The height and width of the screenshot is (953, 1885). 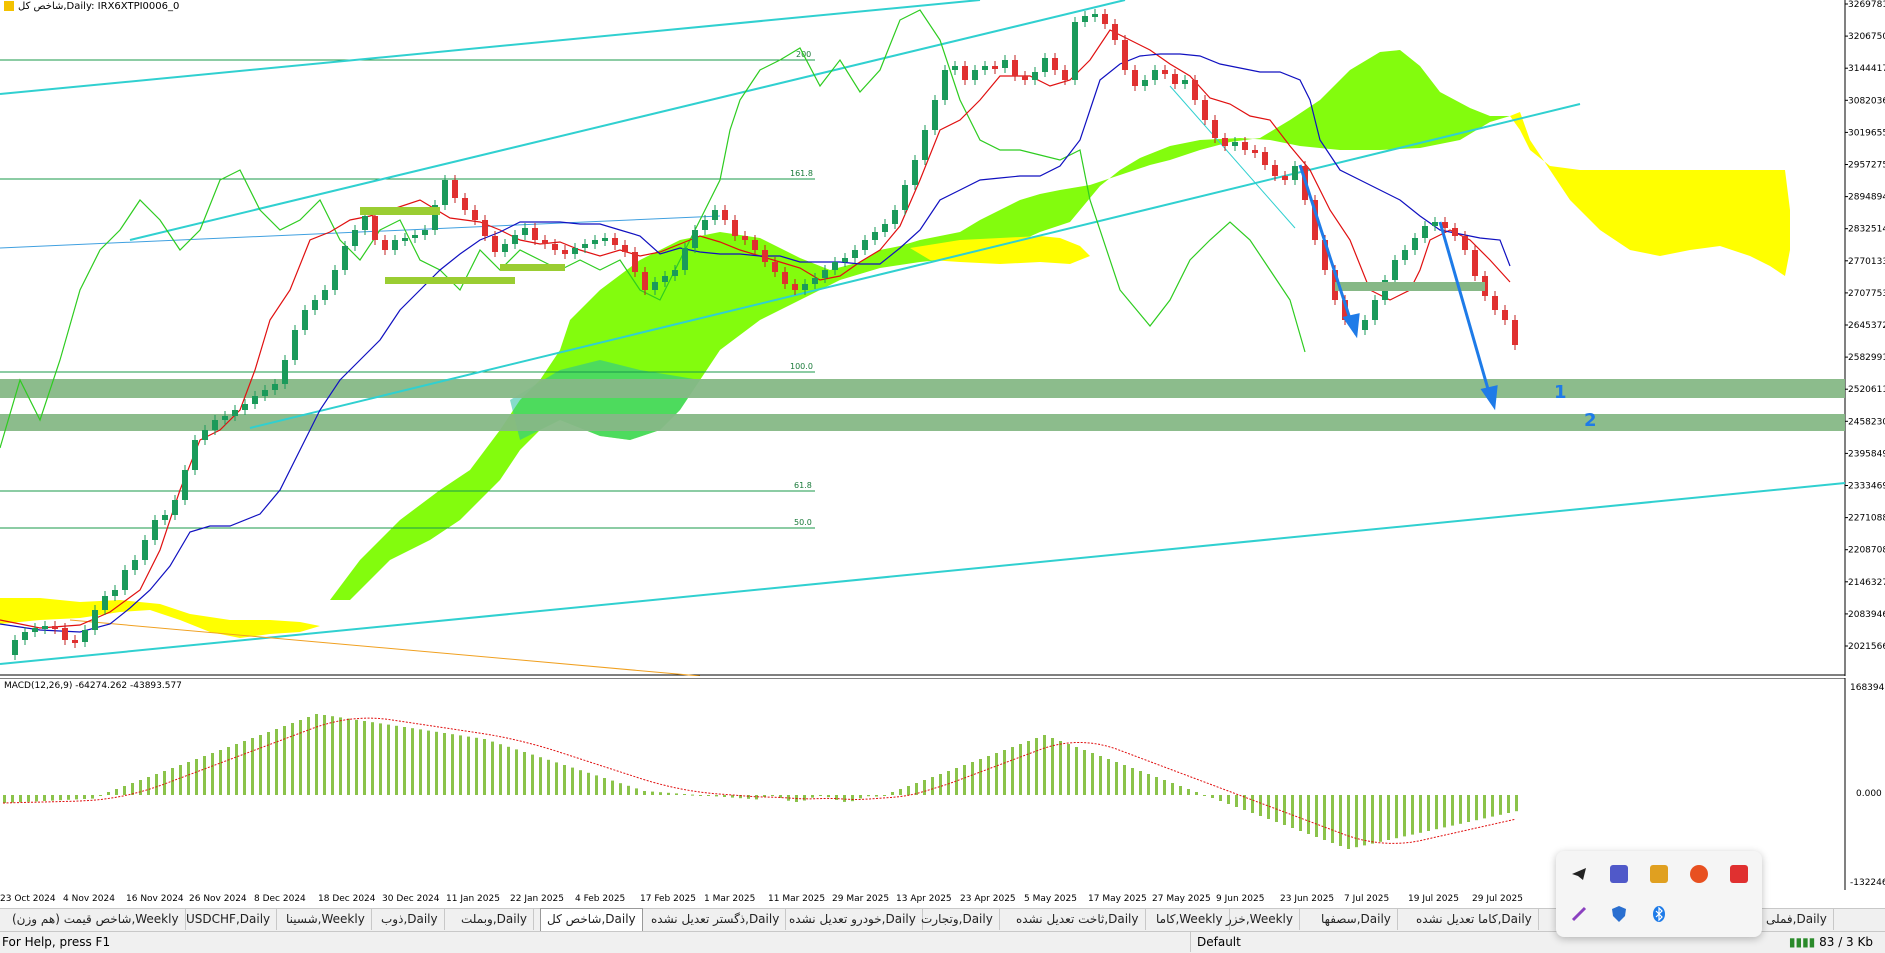 I want to click on chart-tab: وتجارت,Daily, so click(x=957, y=919).